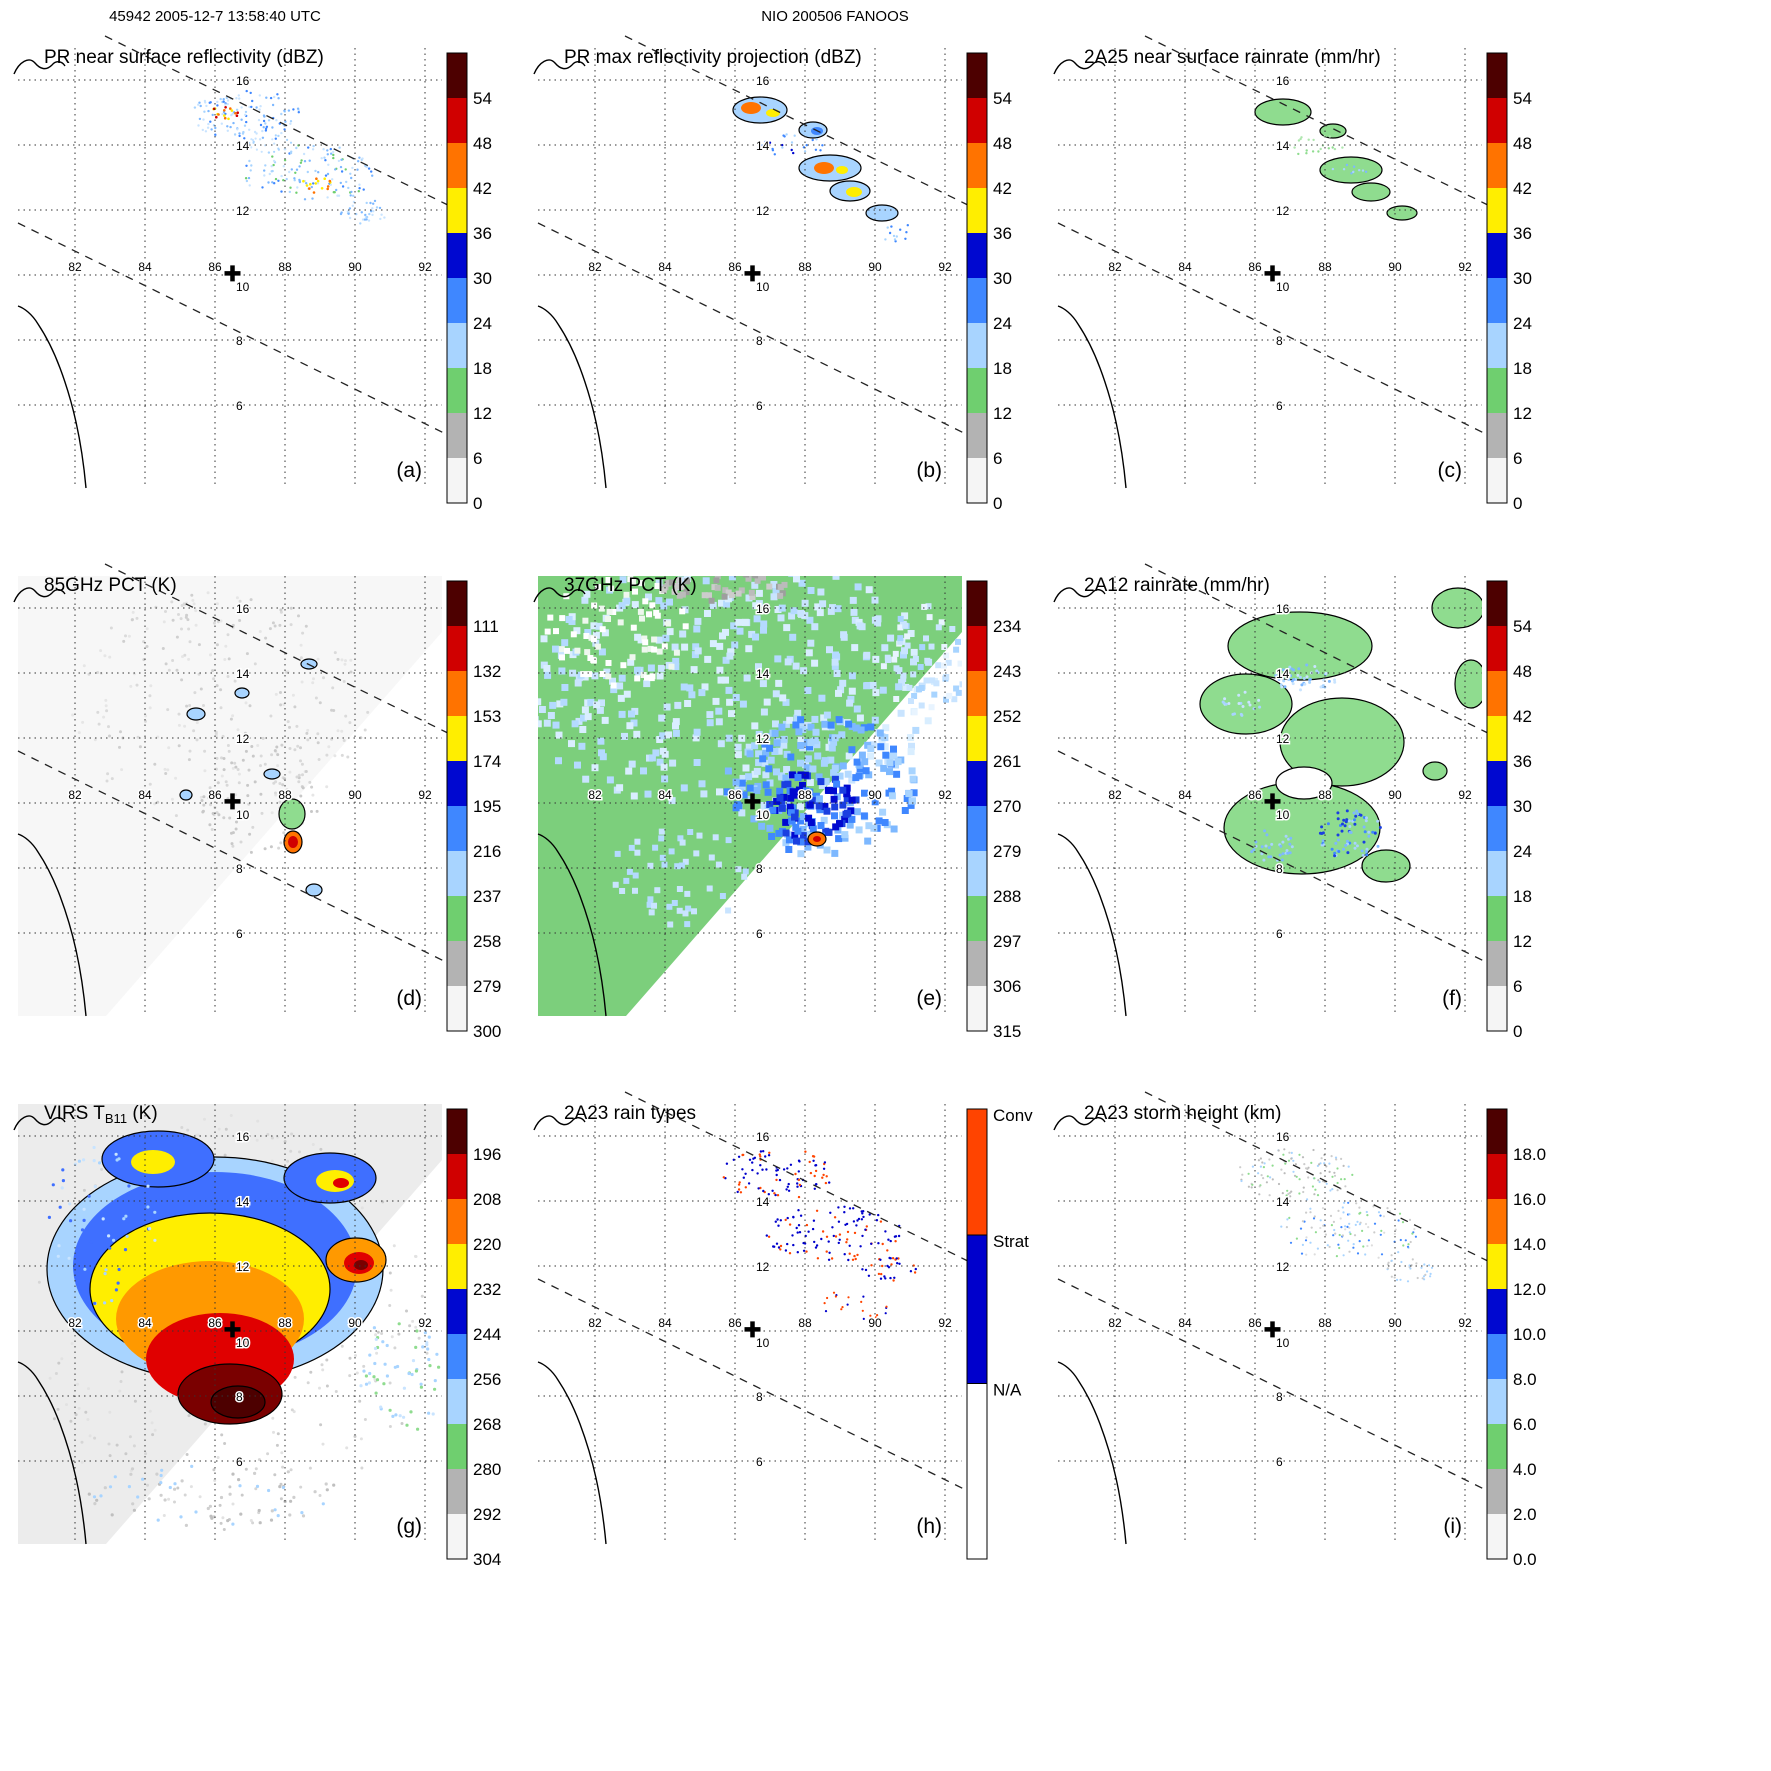 The image size is (1771, 1771). I want to click on colorbar-tick: 279, so click(487, 986).